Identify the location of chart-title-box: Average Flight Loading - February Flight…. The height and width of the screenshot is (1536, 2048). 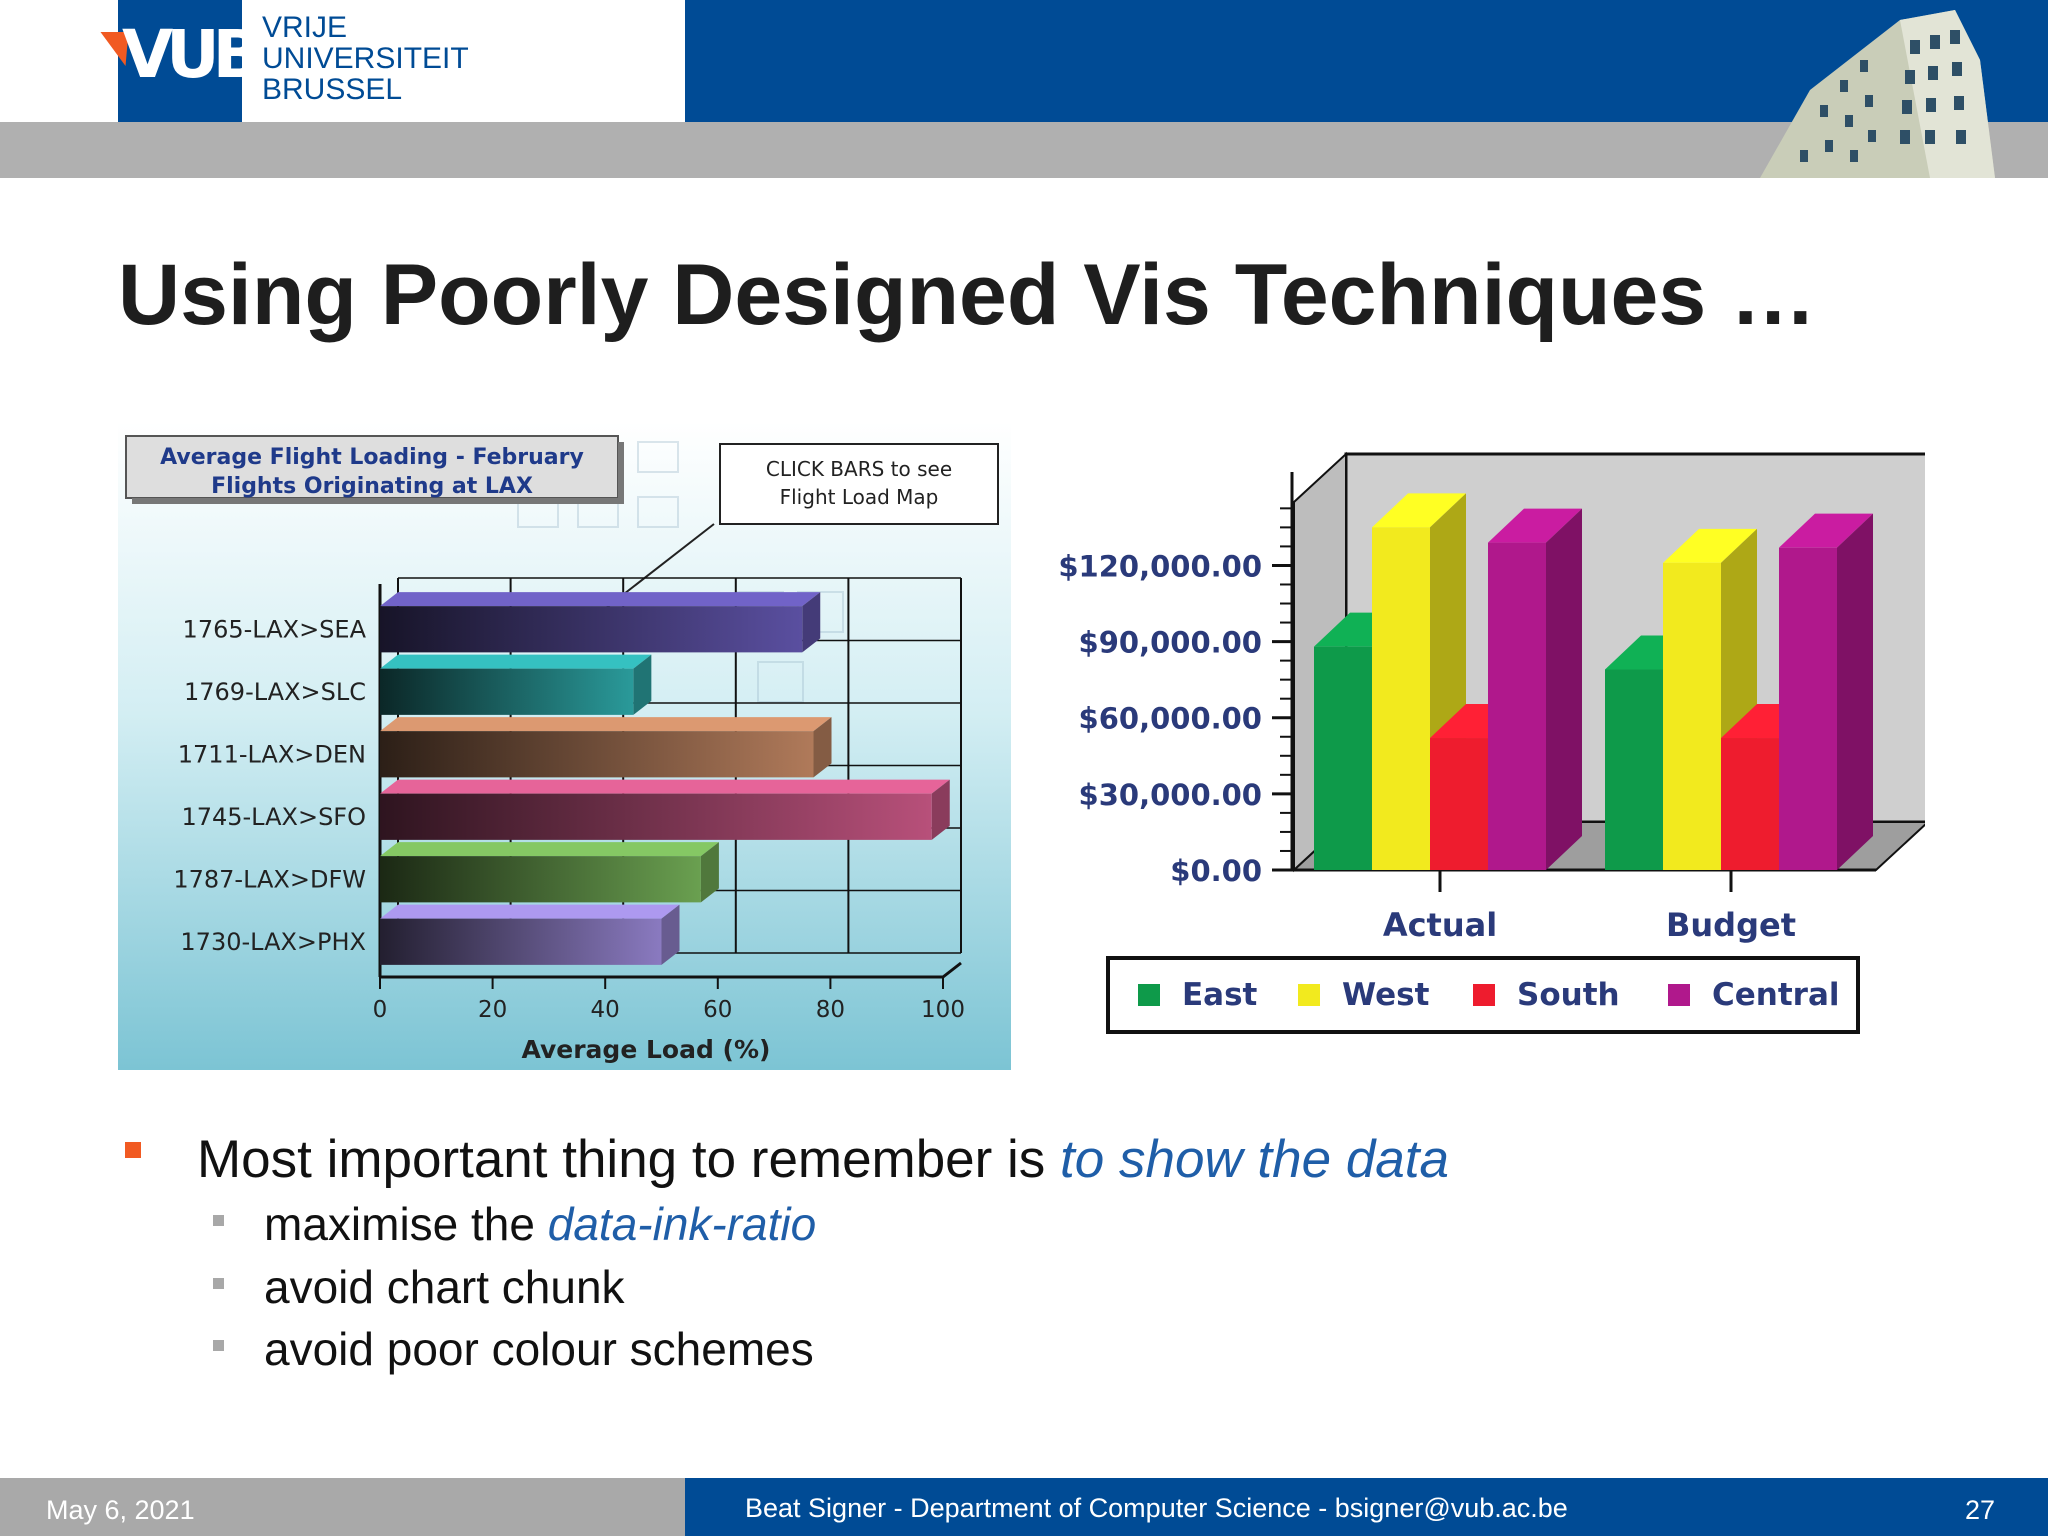
(374, 469).